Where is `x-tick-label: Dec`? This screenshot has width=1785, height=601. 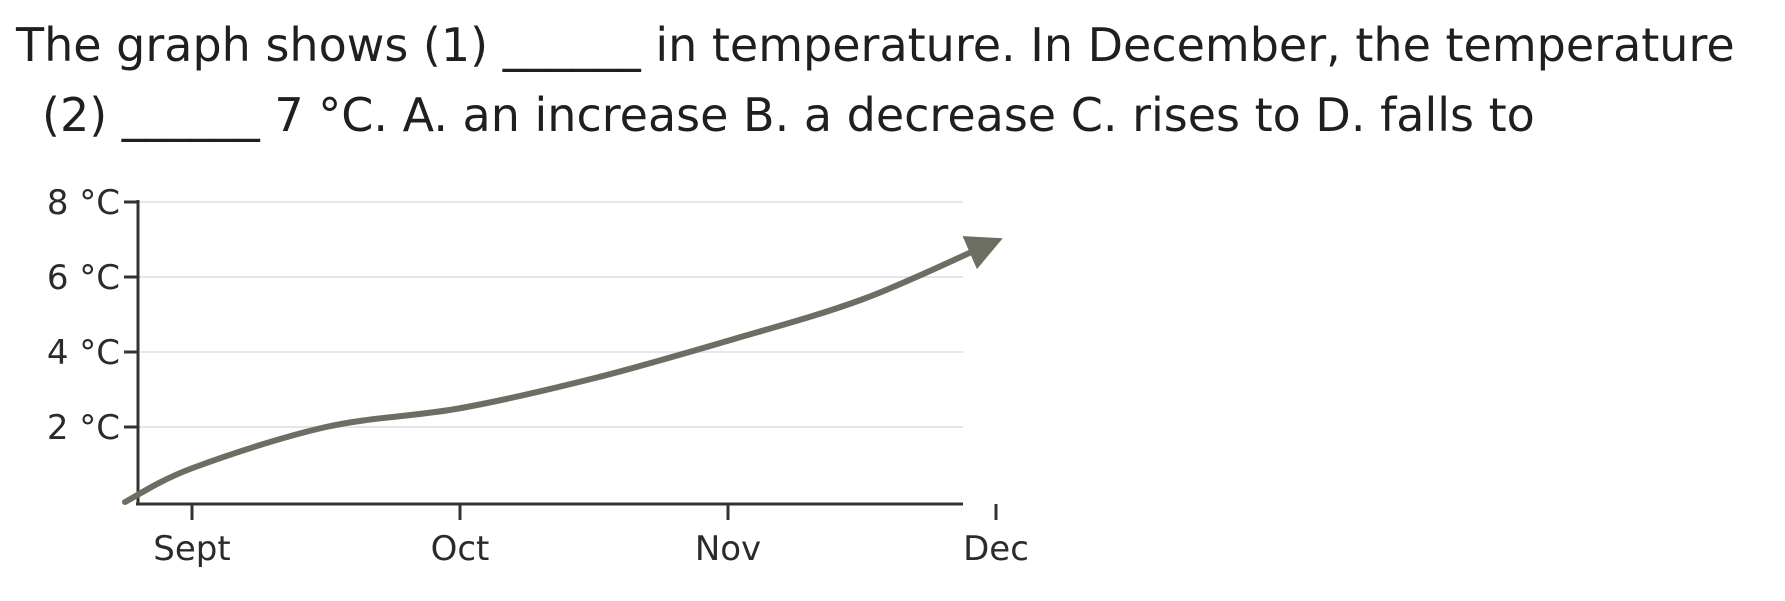 x-tick-label: Dec is located at coordinates (996, 549).